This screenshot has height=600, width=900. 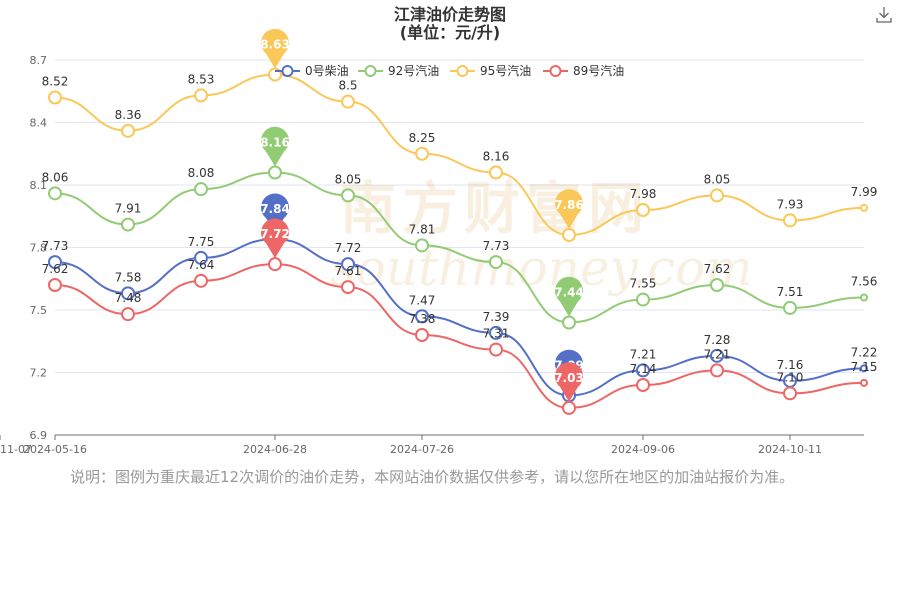 What do you see at coordinates (398, 70) in the screenshot?
I see `legend-item: 92号汽油` at bounding box center [398, 70].